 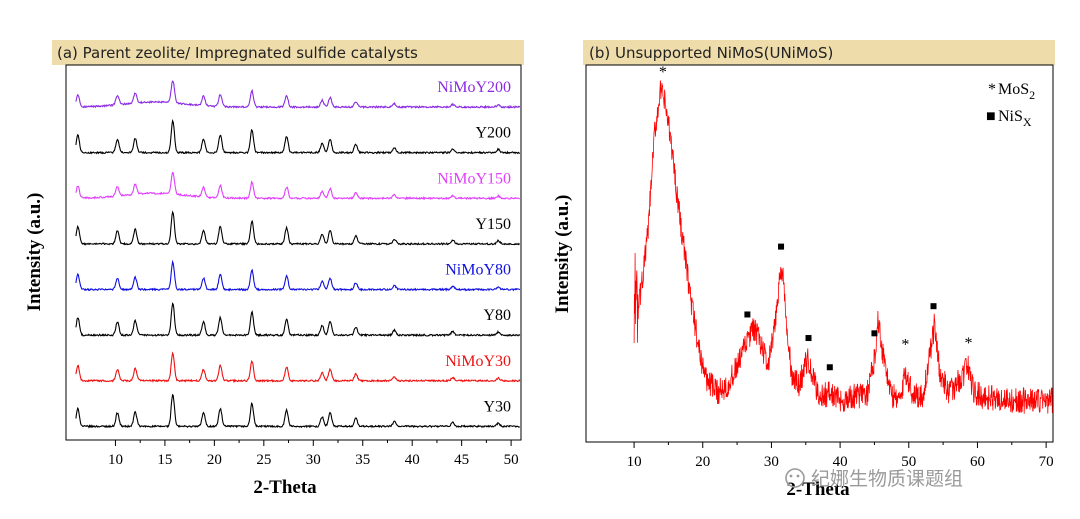 I want to click on panel-a-x-tick-label: 45, so click(x=461, y=460).